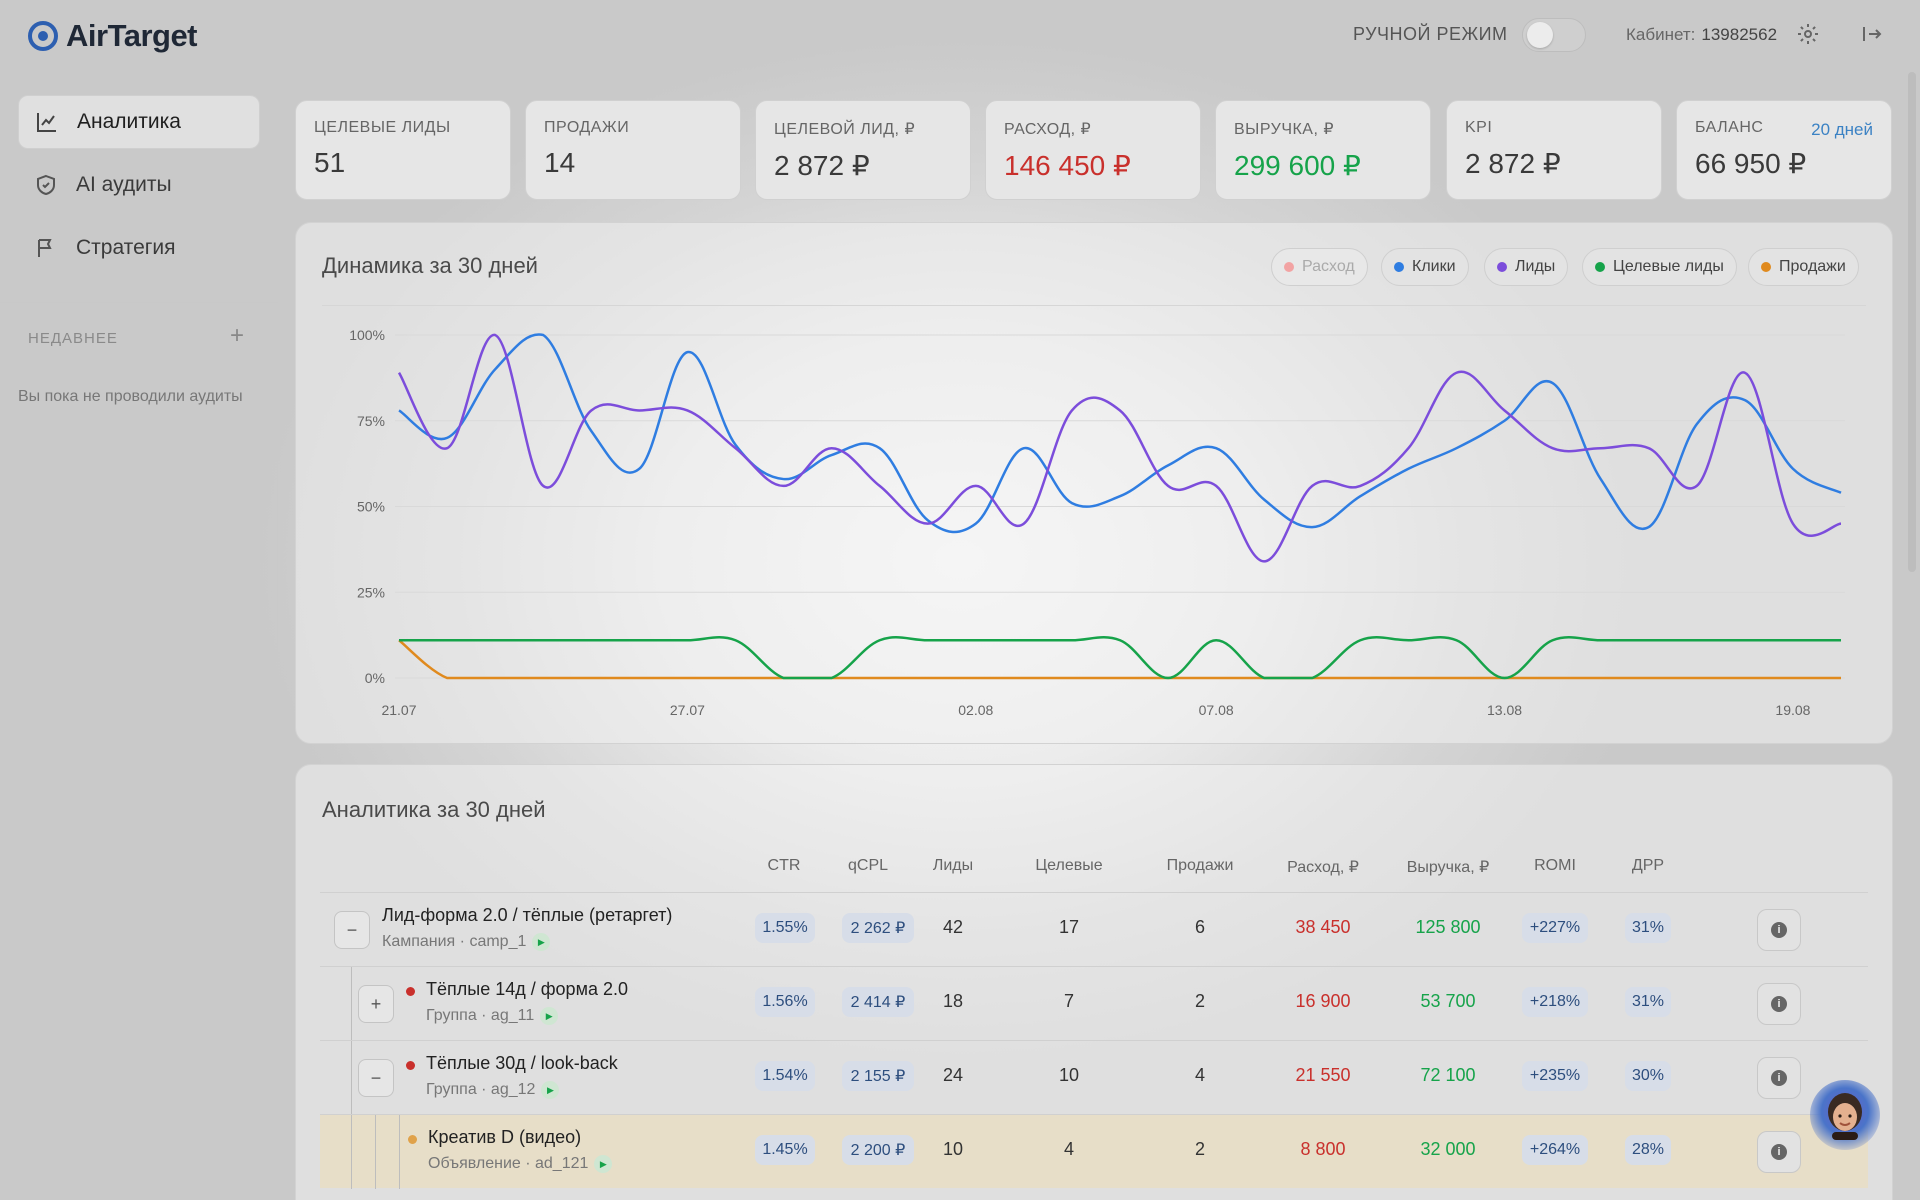 This screenshot has height=1200, width=1920. I want to click on manual-mode-toggle, so click(1554, 35).